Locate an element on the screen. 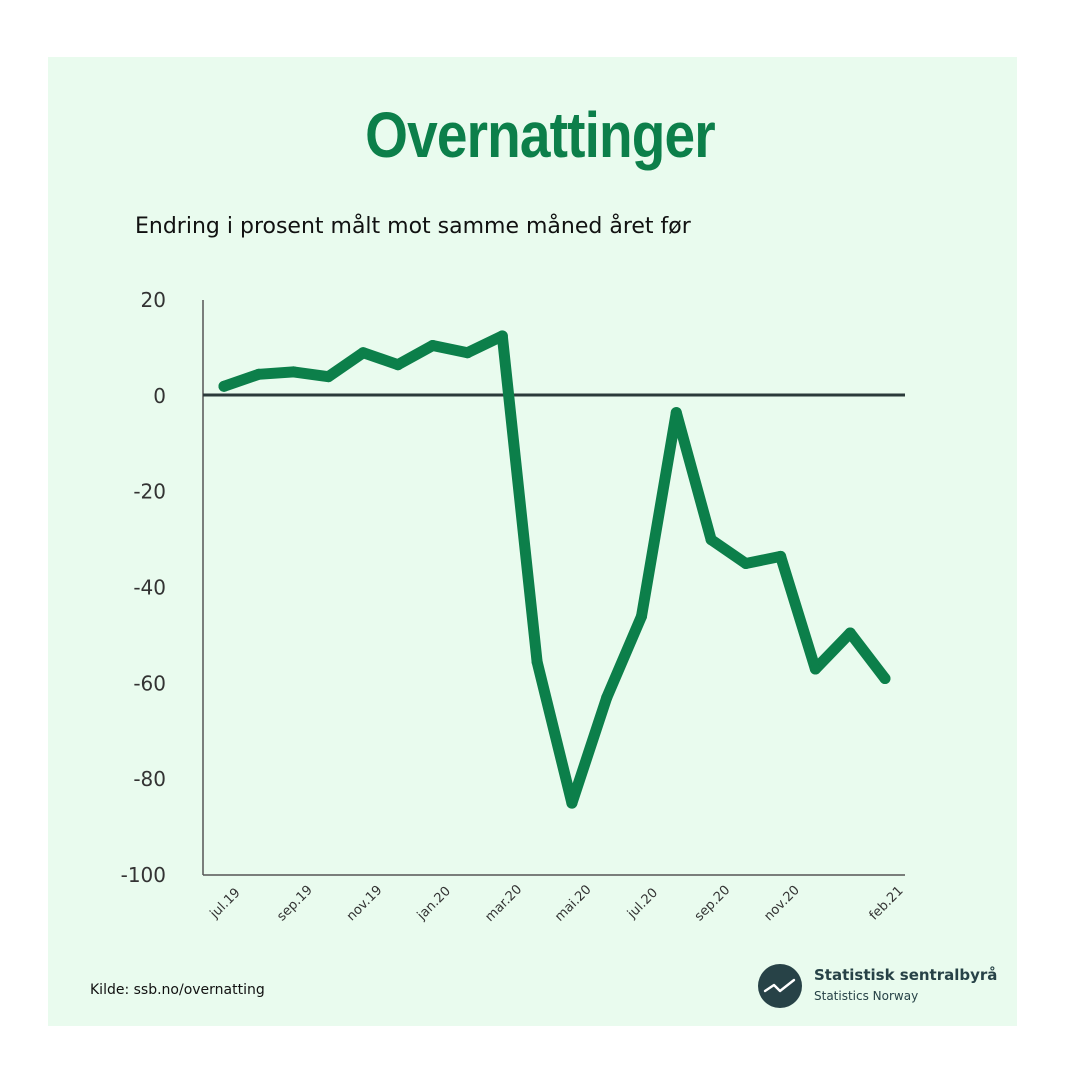 This screenshot has width=1080, height=1080. ssb-logo: Statistisk sentralbyrå Statistics Norway is located at coordinates (878, 986).